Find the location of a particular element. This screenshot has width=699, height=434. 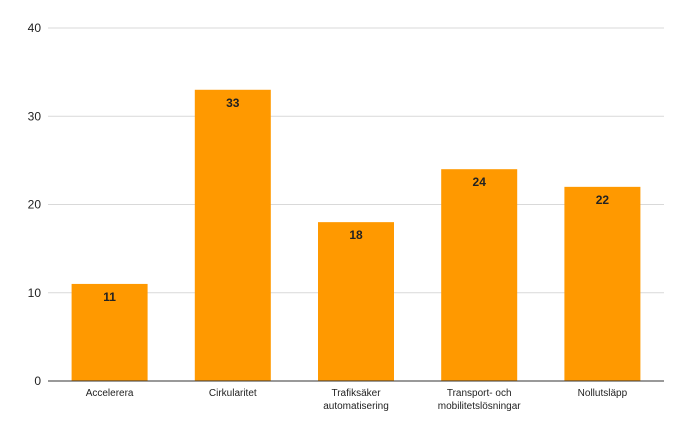

y-axis-ticks: 0 10 20 30 40 is located at coordinates (35, 204).